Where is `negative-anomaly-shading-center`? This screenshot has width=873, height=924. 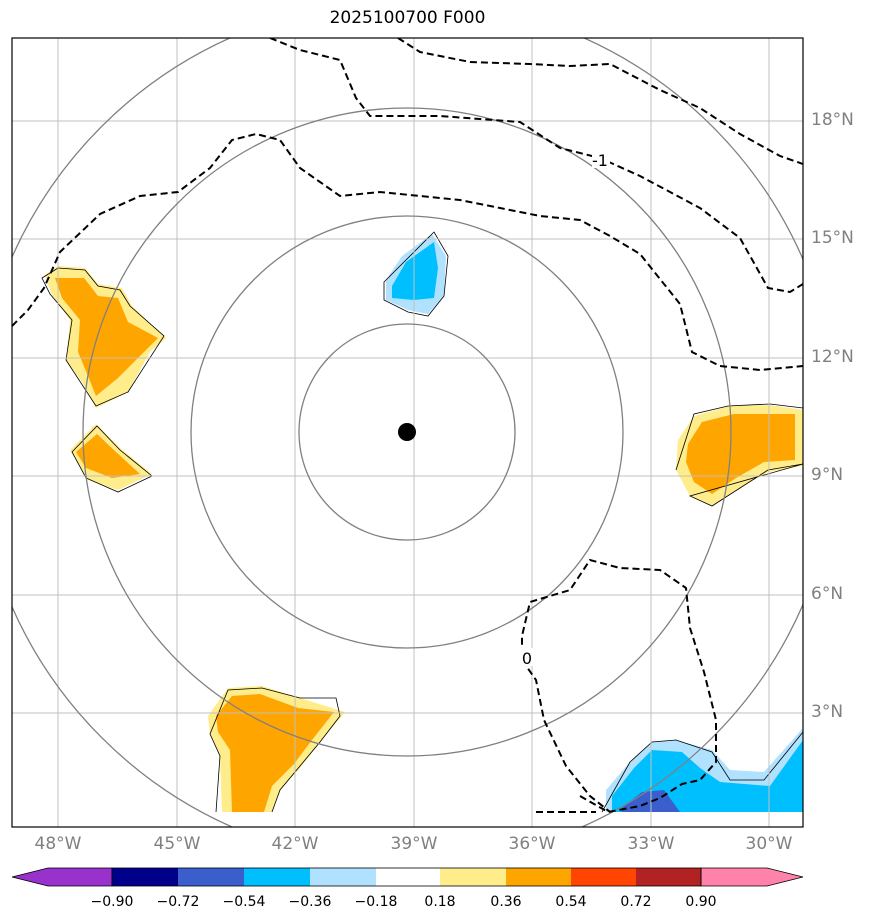 negative-anomaly-shading-center is located at coordinates (416, 274).